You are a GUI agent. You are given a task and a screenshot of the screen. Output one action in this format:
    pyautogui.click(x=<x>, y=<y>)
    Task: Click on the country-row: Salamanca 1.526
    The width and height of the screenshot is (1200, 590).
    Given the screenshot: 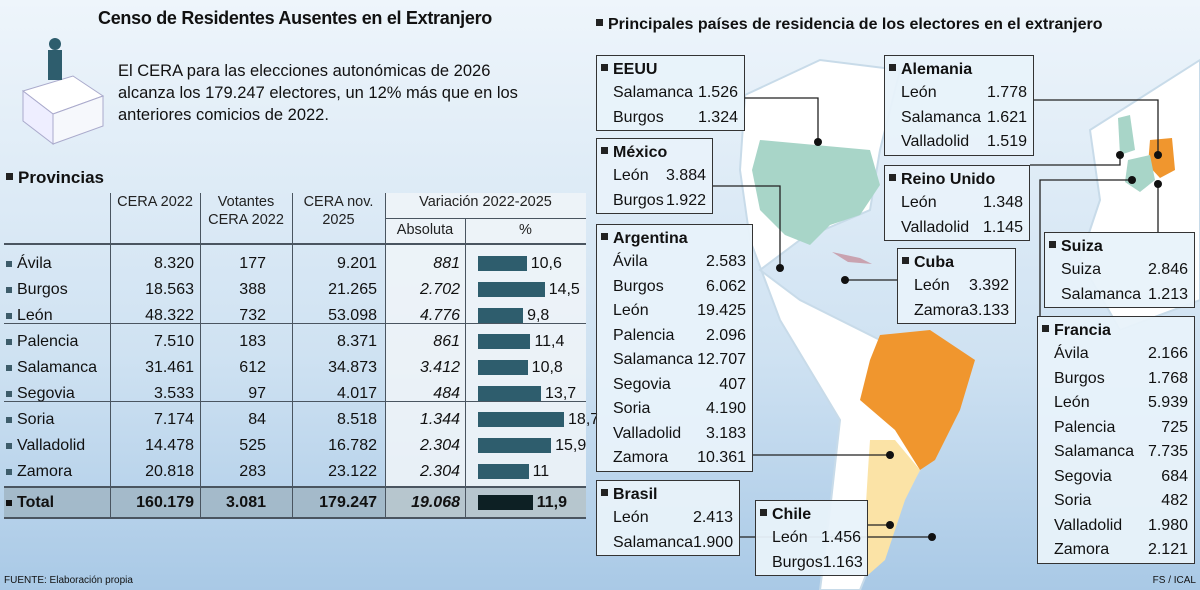 What is the action you would take?
    pyautogui.click(x=671, y=93)
    